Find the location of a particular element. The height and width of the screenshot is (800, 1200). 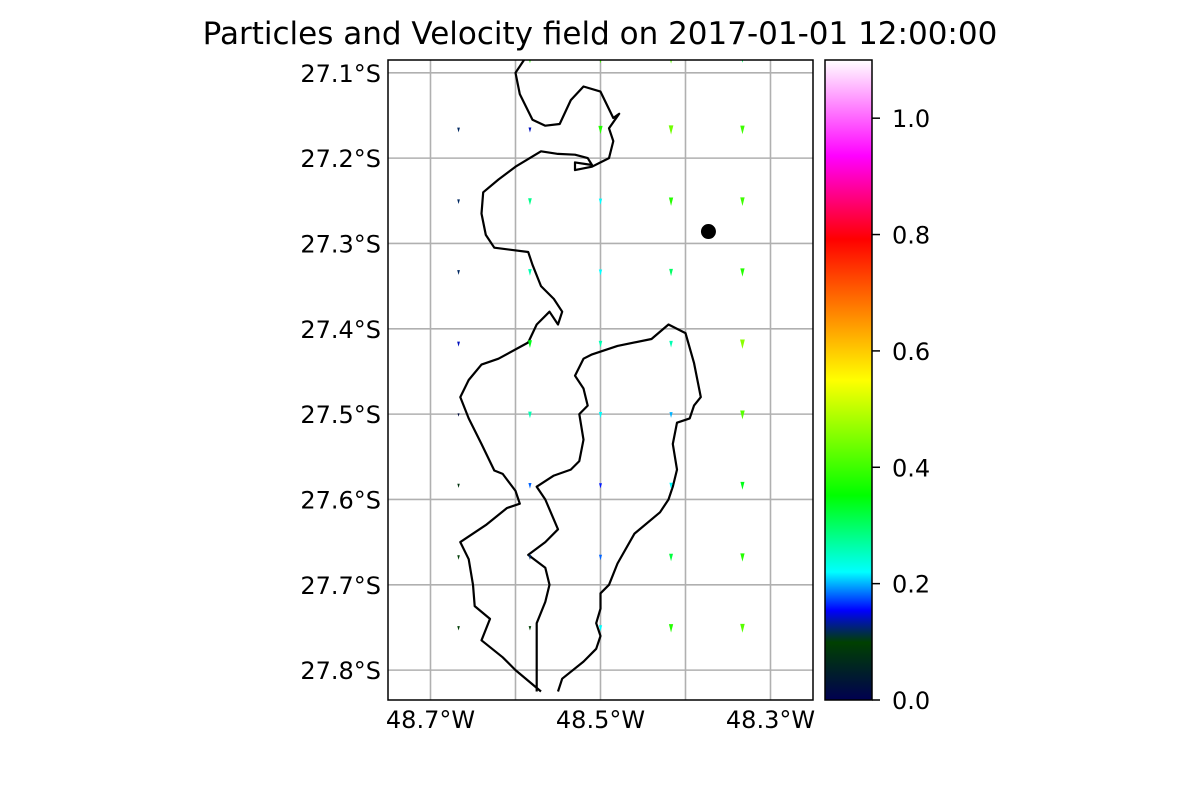

velocity-arrow-r3-c2 is located at coordinates (600, 272).